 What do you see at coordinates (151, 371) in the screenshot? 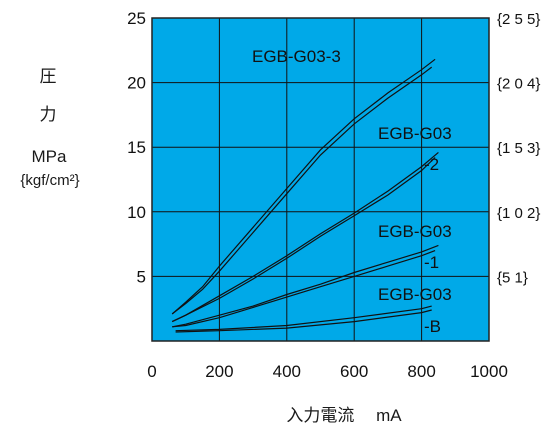
I see `x-tick-label-0: 0` at bounding box center [151, 371].